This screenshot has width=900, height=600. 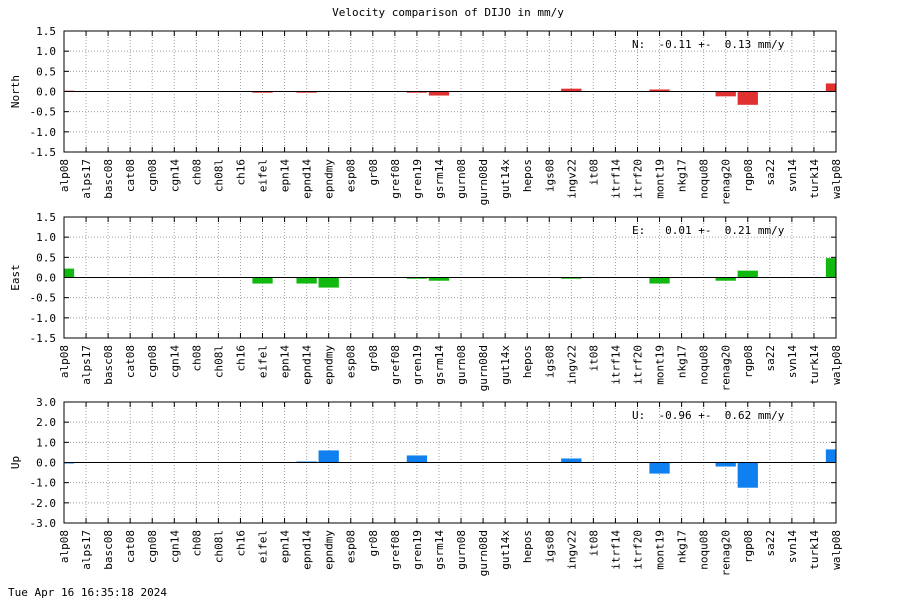 What do you see at coordinates (726, 553) in the screenshot?
I see `up-x-tick-label: renag20` at bounding box center [726, 553].